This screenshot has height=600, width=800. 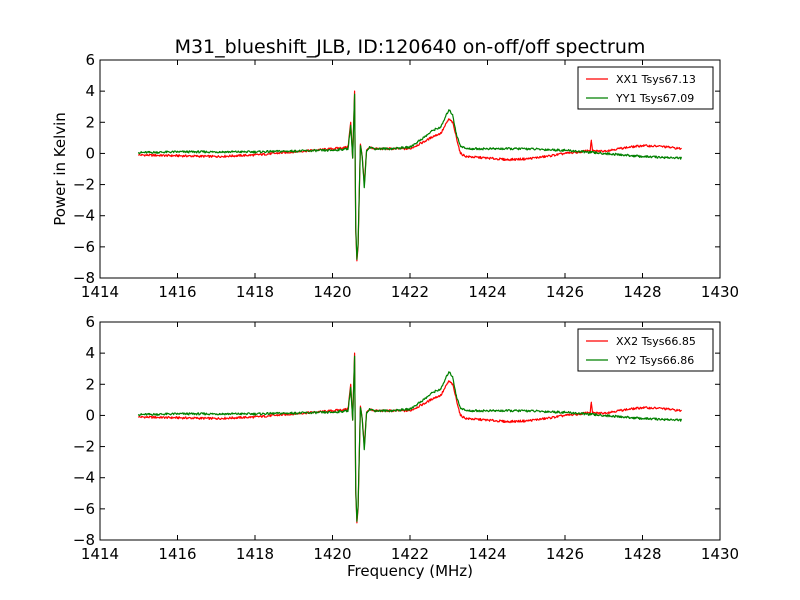 What do you see at coordinates (654, 98) in the screenshot?
I see `legend-label: YY1 Tsys67.09` at bounding box center [654, 98].